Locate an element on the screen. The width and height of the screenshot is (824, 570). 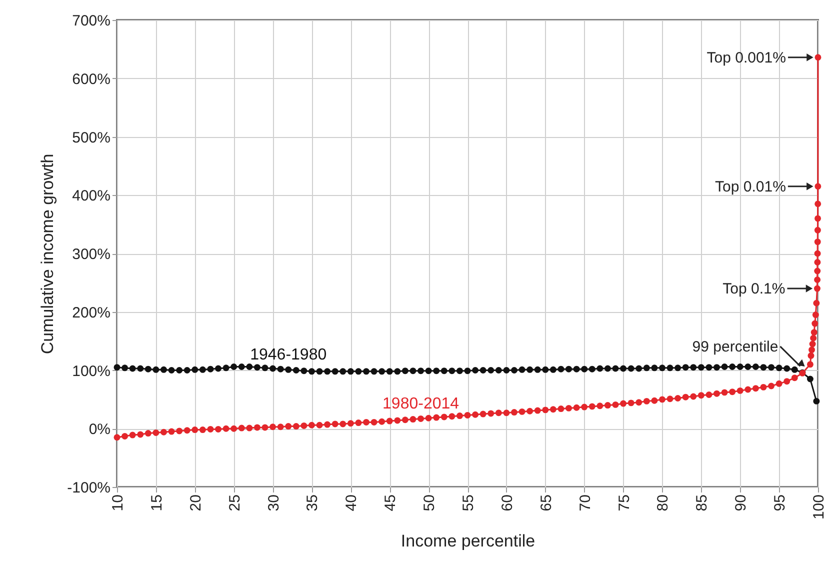
x-tick-label: 95 is located at coordinates (780, 503).